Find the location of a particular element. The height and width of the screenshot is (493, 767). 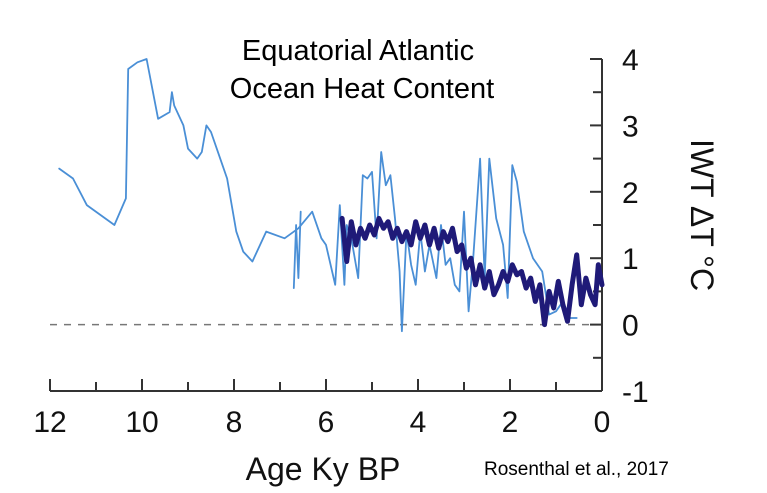

y-tick-label: -1 is located at coordinates (635, 392).